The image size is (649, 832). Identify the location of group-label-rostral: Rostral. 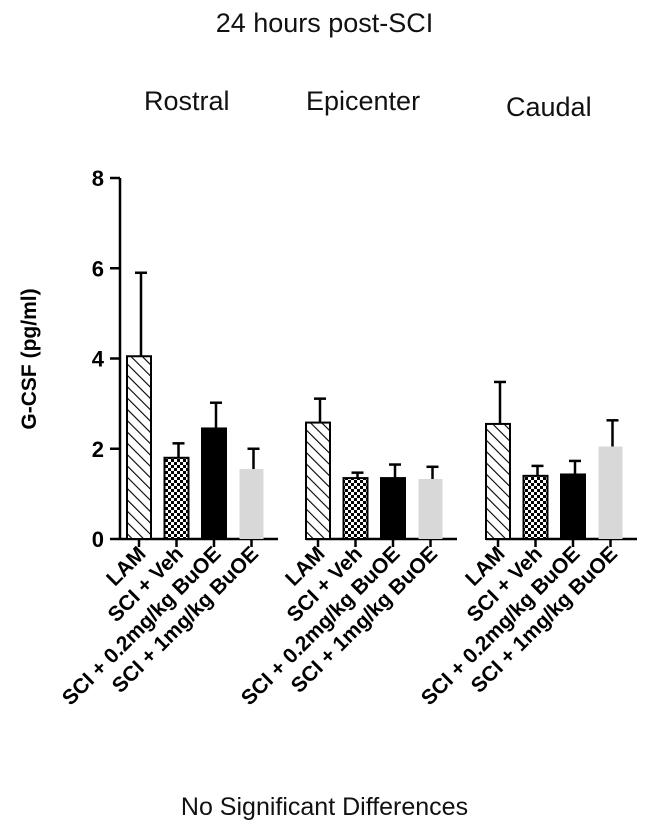
(187, 101).